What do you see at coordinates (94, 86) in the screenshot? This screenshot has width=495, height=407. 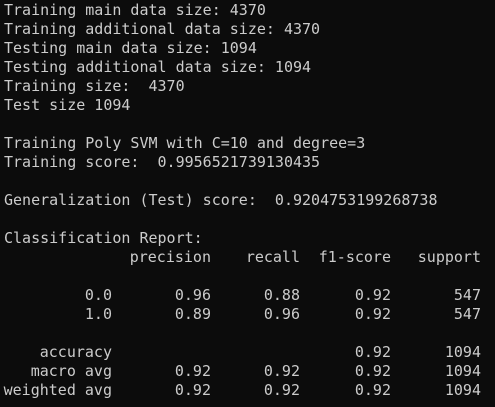 I see `output-line: Training size: 4370` at bounding box center [94, 86].